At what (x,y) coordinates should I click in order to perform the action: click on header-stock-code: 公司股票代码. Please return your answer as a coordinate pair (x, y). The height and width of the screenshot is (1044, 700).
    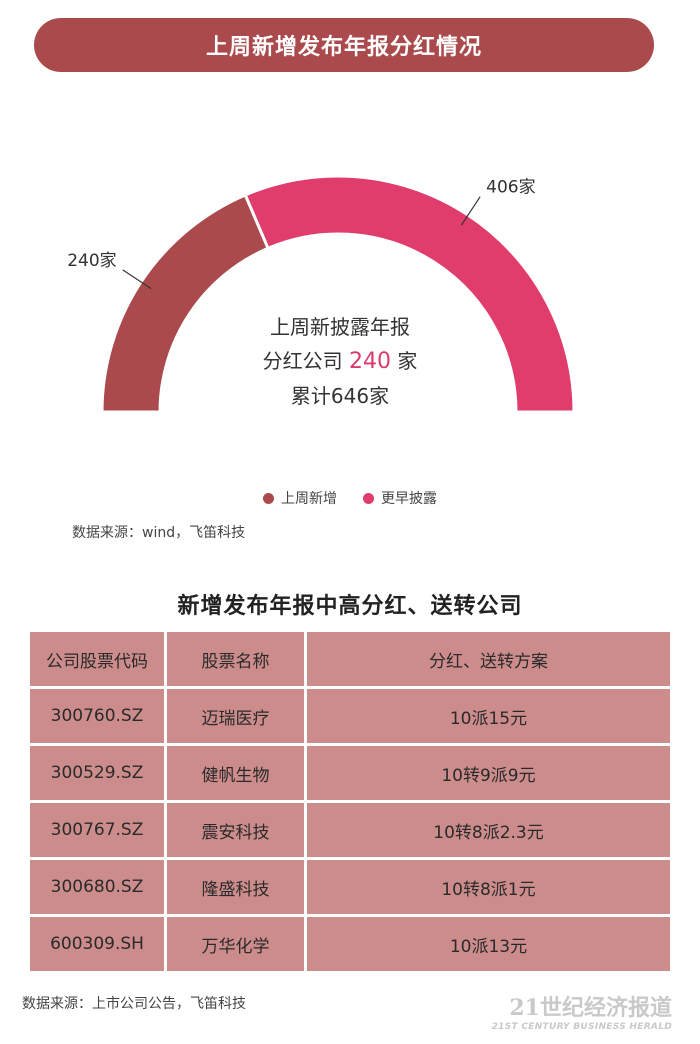
    Looking at the image, I should click on (97, 659).